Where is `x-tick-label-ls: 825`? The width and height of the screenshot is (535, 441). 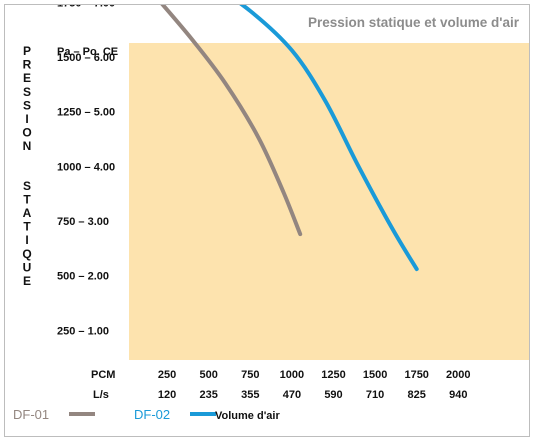
x-tick-label-ls: 825 is located at coordinates (417, 395).